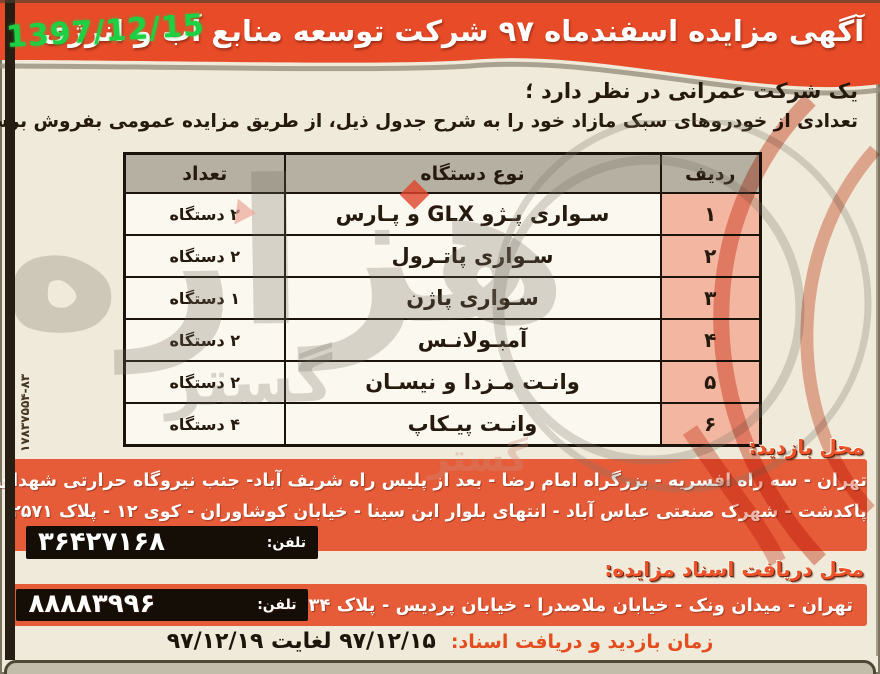 Image resolution: width=880 pixels, height=674 pixels. Describe the element at coordinates (710, 256) in the screenshot. I see `row-number: ۲` at that location.